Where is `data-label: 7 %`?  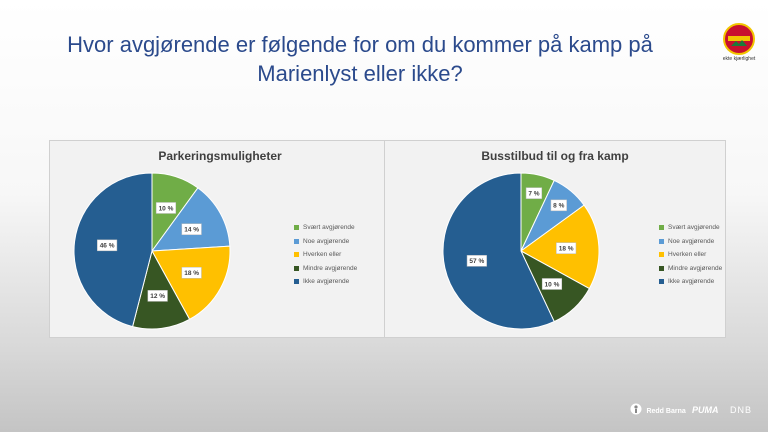 data-label: 7 % is located at coordinates (534, 193).